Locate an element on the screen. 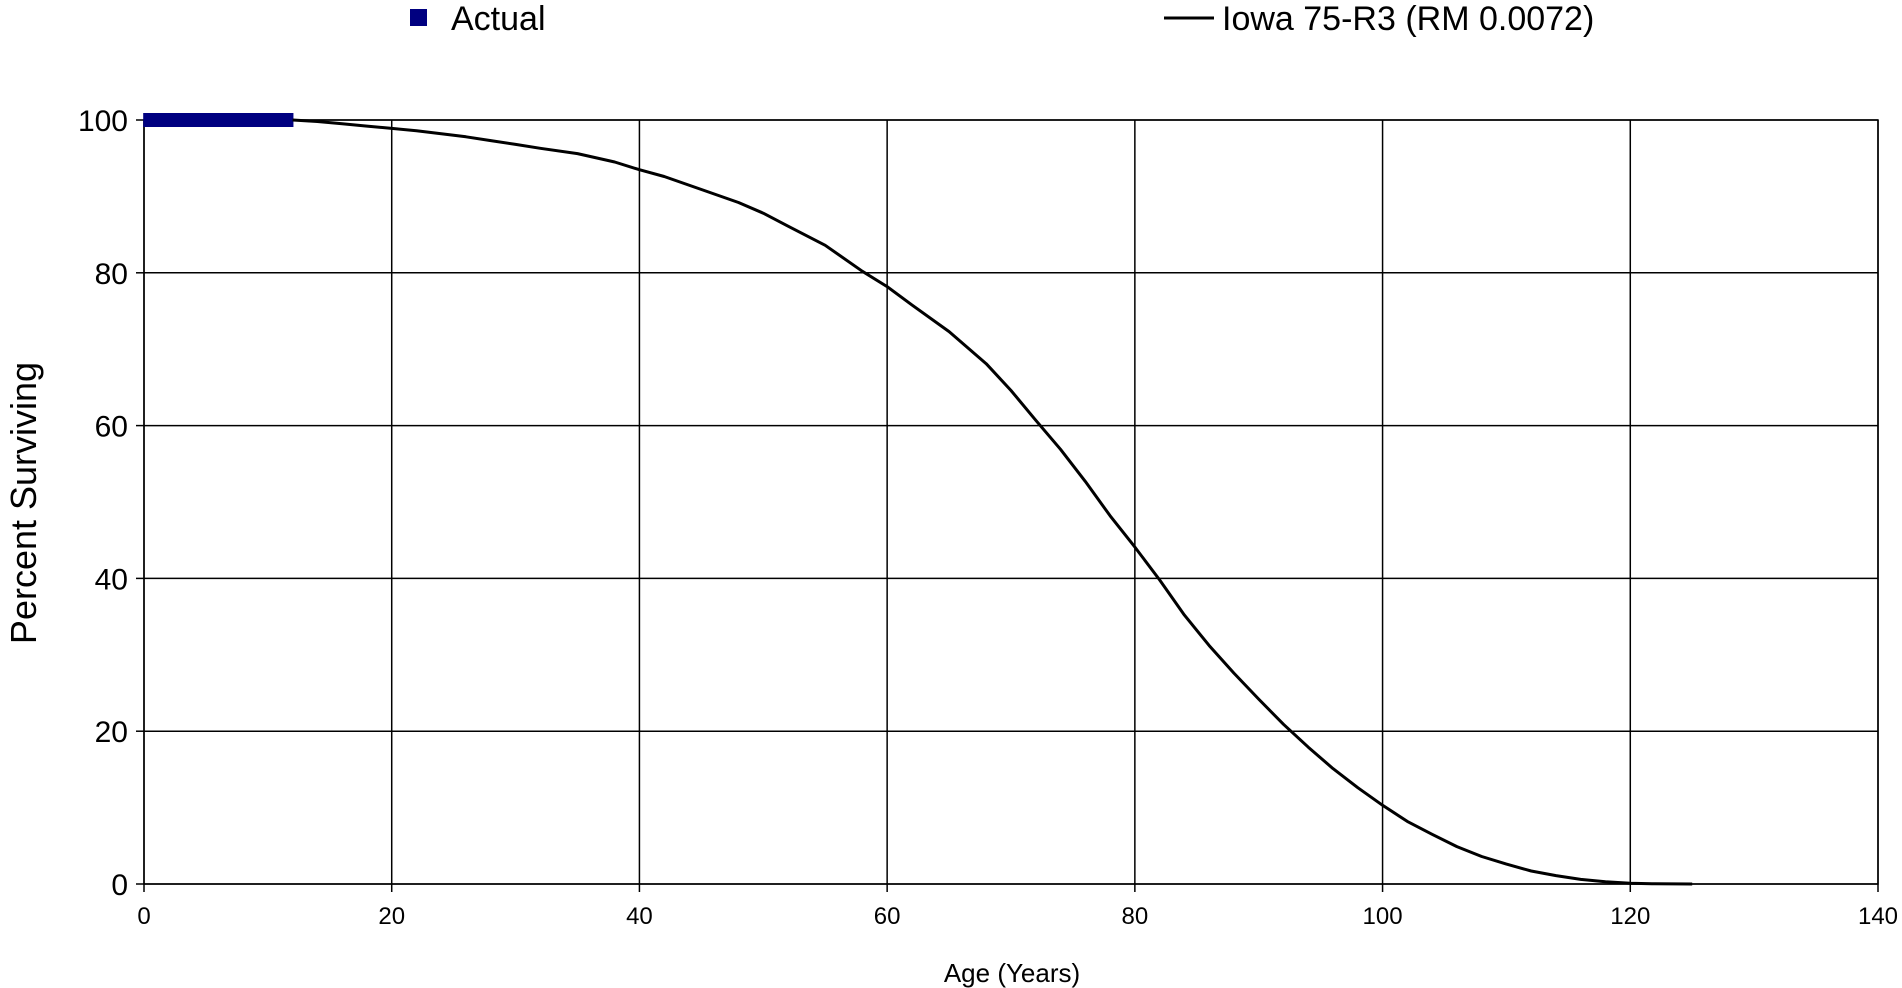  legend-marker-actual is located at coordinates (418, 17).